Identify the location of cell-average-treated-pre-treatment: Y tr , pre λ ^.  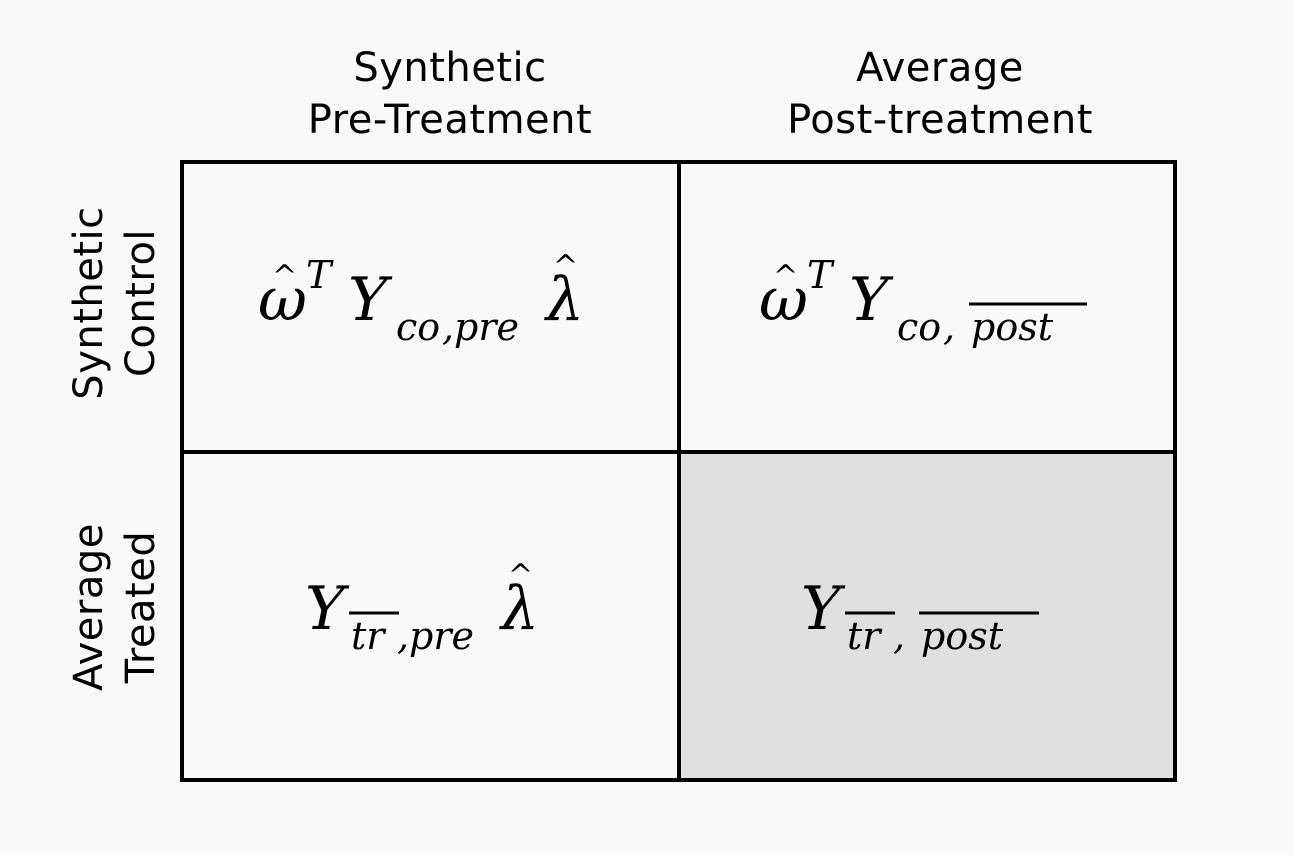
(430, 616).